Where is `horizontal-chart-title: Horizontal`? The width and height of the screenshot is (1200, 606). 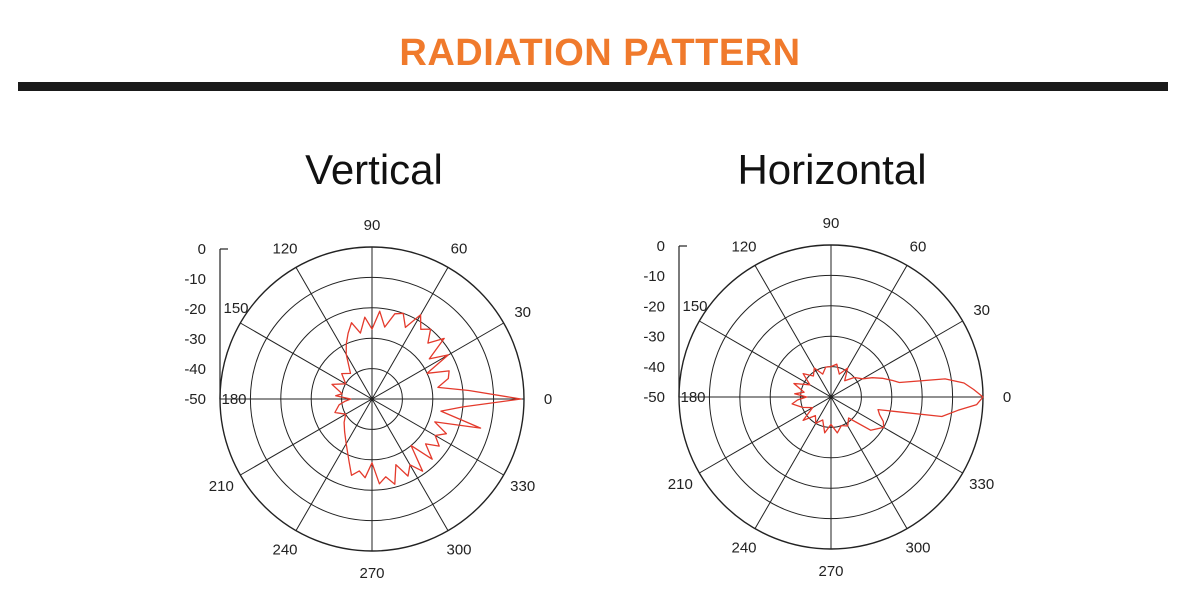
horizontal-chart-title: Horizontal is located at coordinates (832, 169).